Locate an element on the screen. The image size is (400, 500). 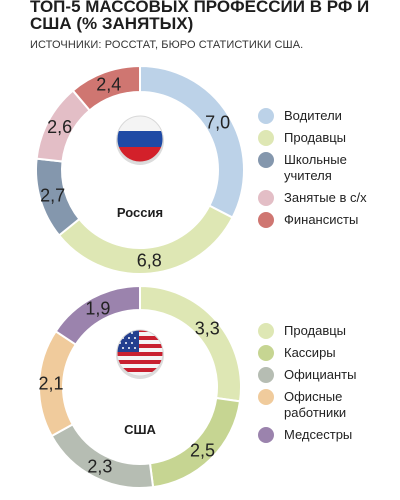
value-label: 2,6 is located at coordinates (59, 127).